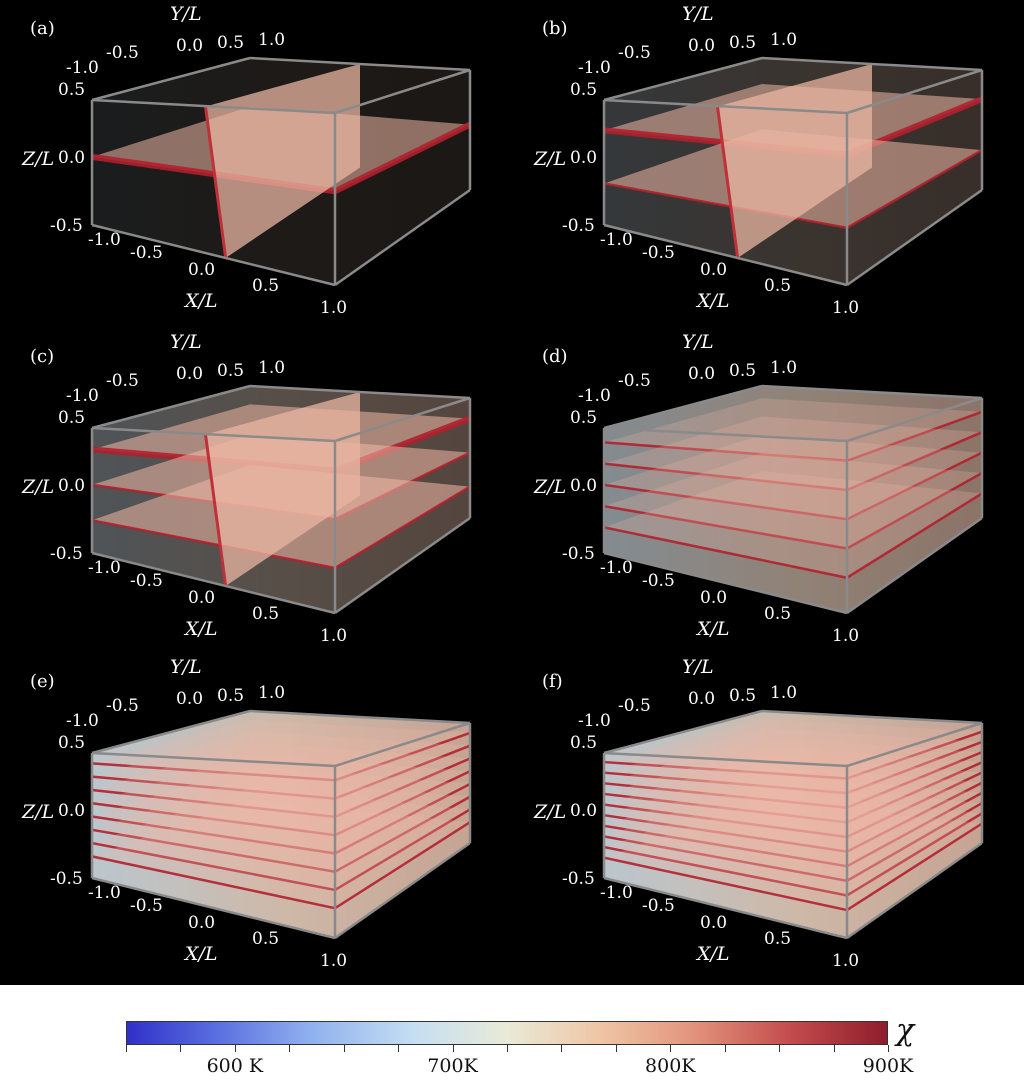  Describe the element at coordinates (793, 824) in the screenshot. I see `panel-f-volume` at that location.